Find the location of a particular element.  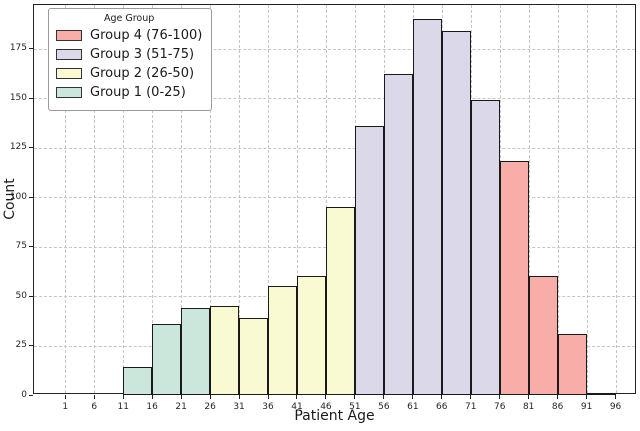

x-tick-label: 16 is located at coordinates (152, 407).